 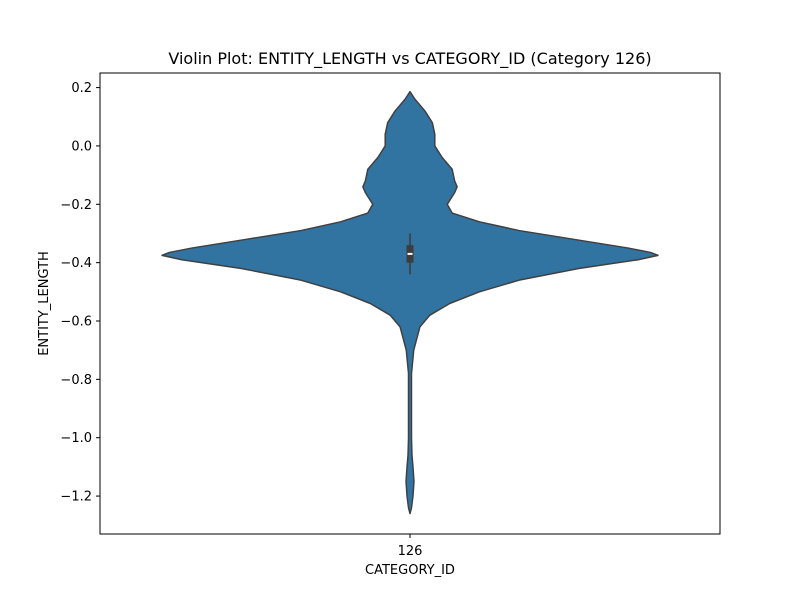 I want to click on y-tick-label: 0.0, so click(x=81, y=146).